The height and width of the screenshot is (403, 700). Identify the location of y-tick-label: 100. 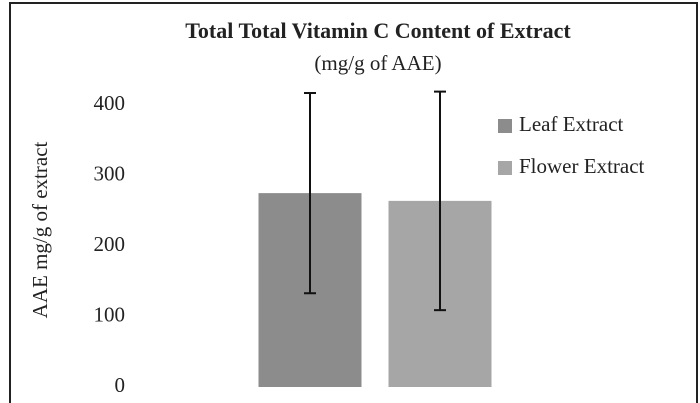
(110, 314).